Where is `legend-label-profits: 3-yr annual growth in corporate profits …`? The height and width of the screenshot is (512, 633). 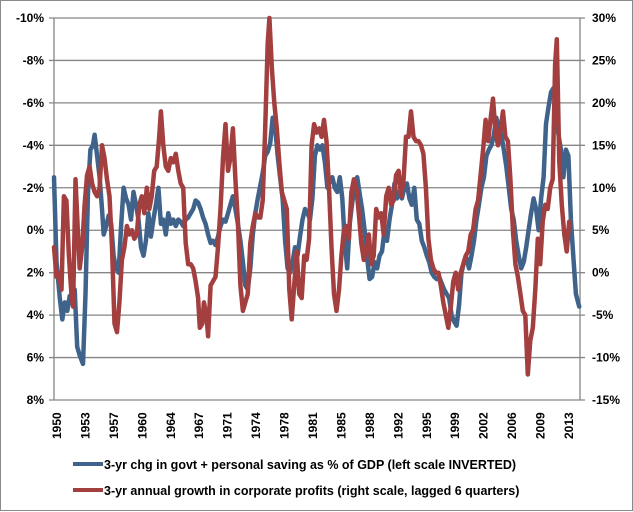 legend-label-profits: 3-yr annual growth in corporate profits … is located at coordinates (311, 491).